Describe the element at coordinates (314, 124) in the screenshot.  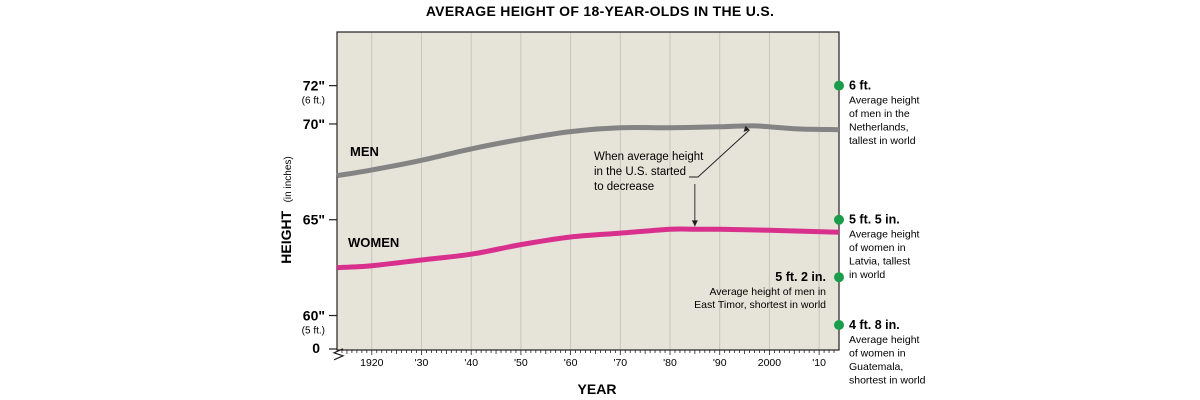
I see `y-tick-label: 70"` at that location.